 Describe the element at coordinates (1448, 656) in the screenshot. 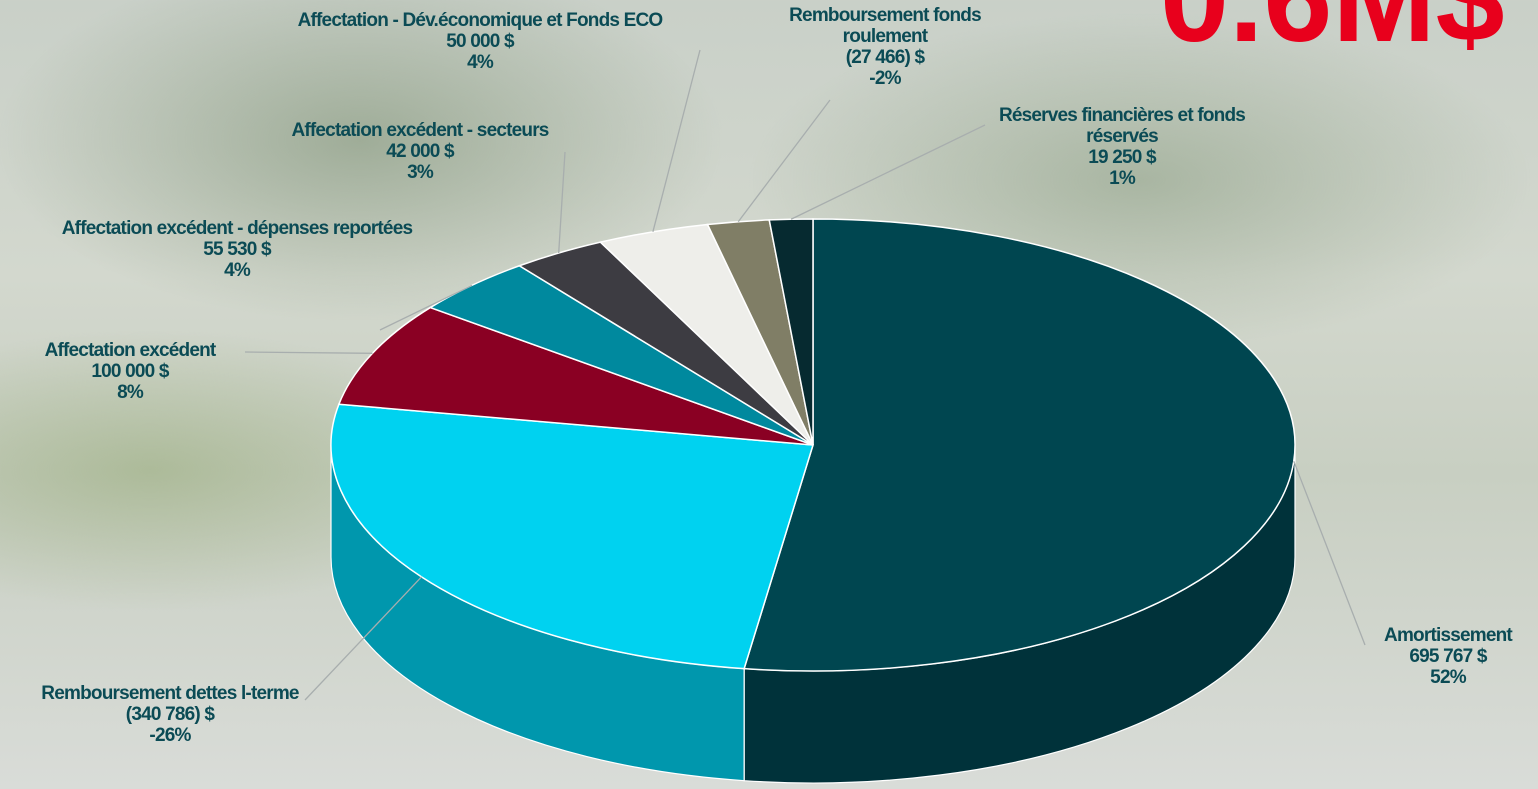

I see `slice-value: 695 767 $` at that location.